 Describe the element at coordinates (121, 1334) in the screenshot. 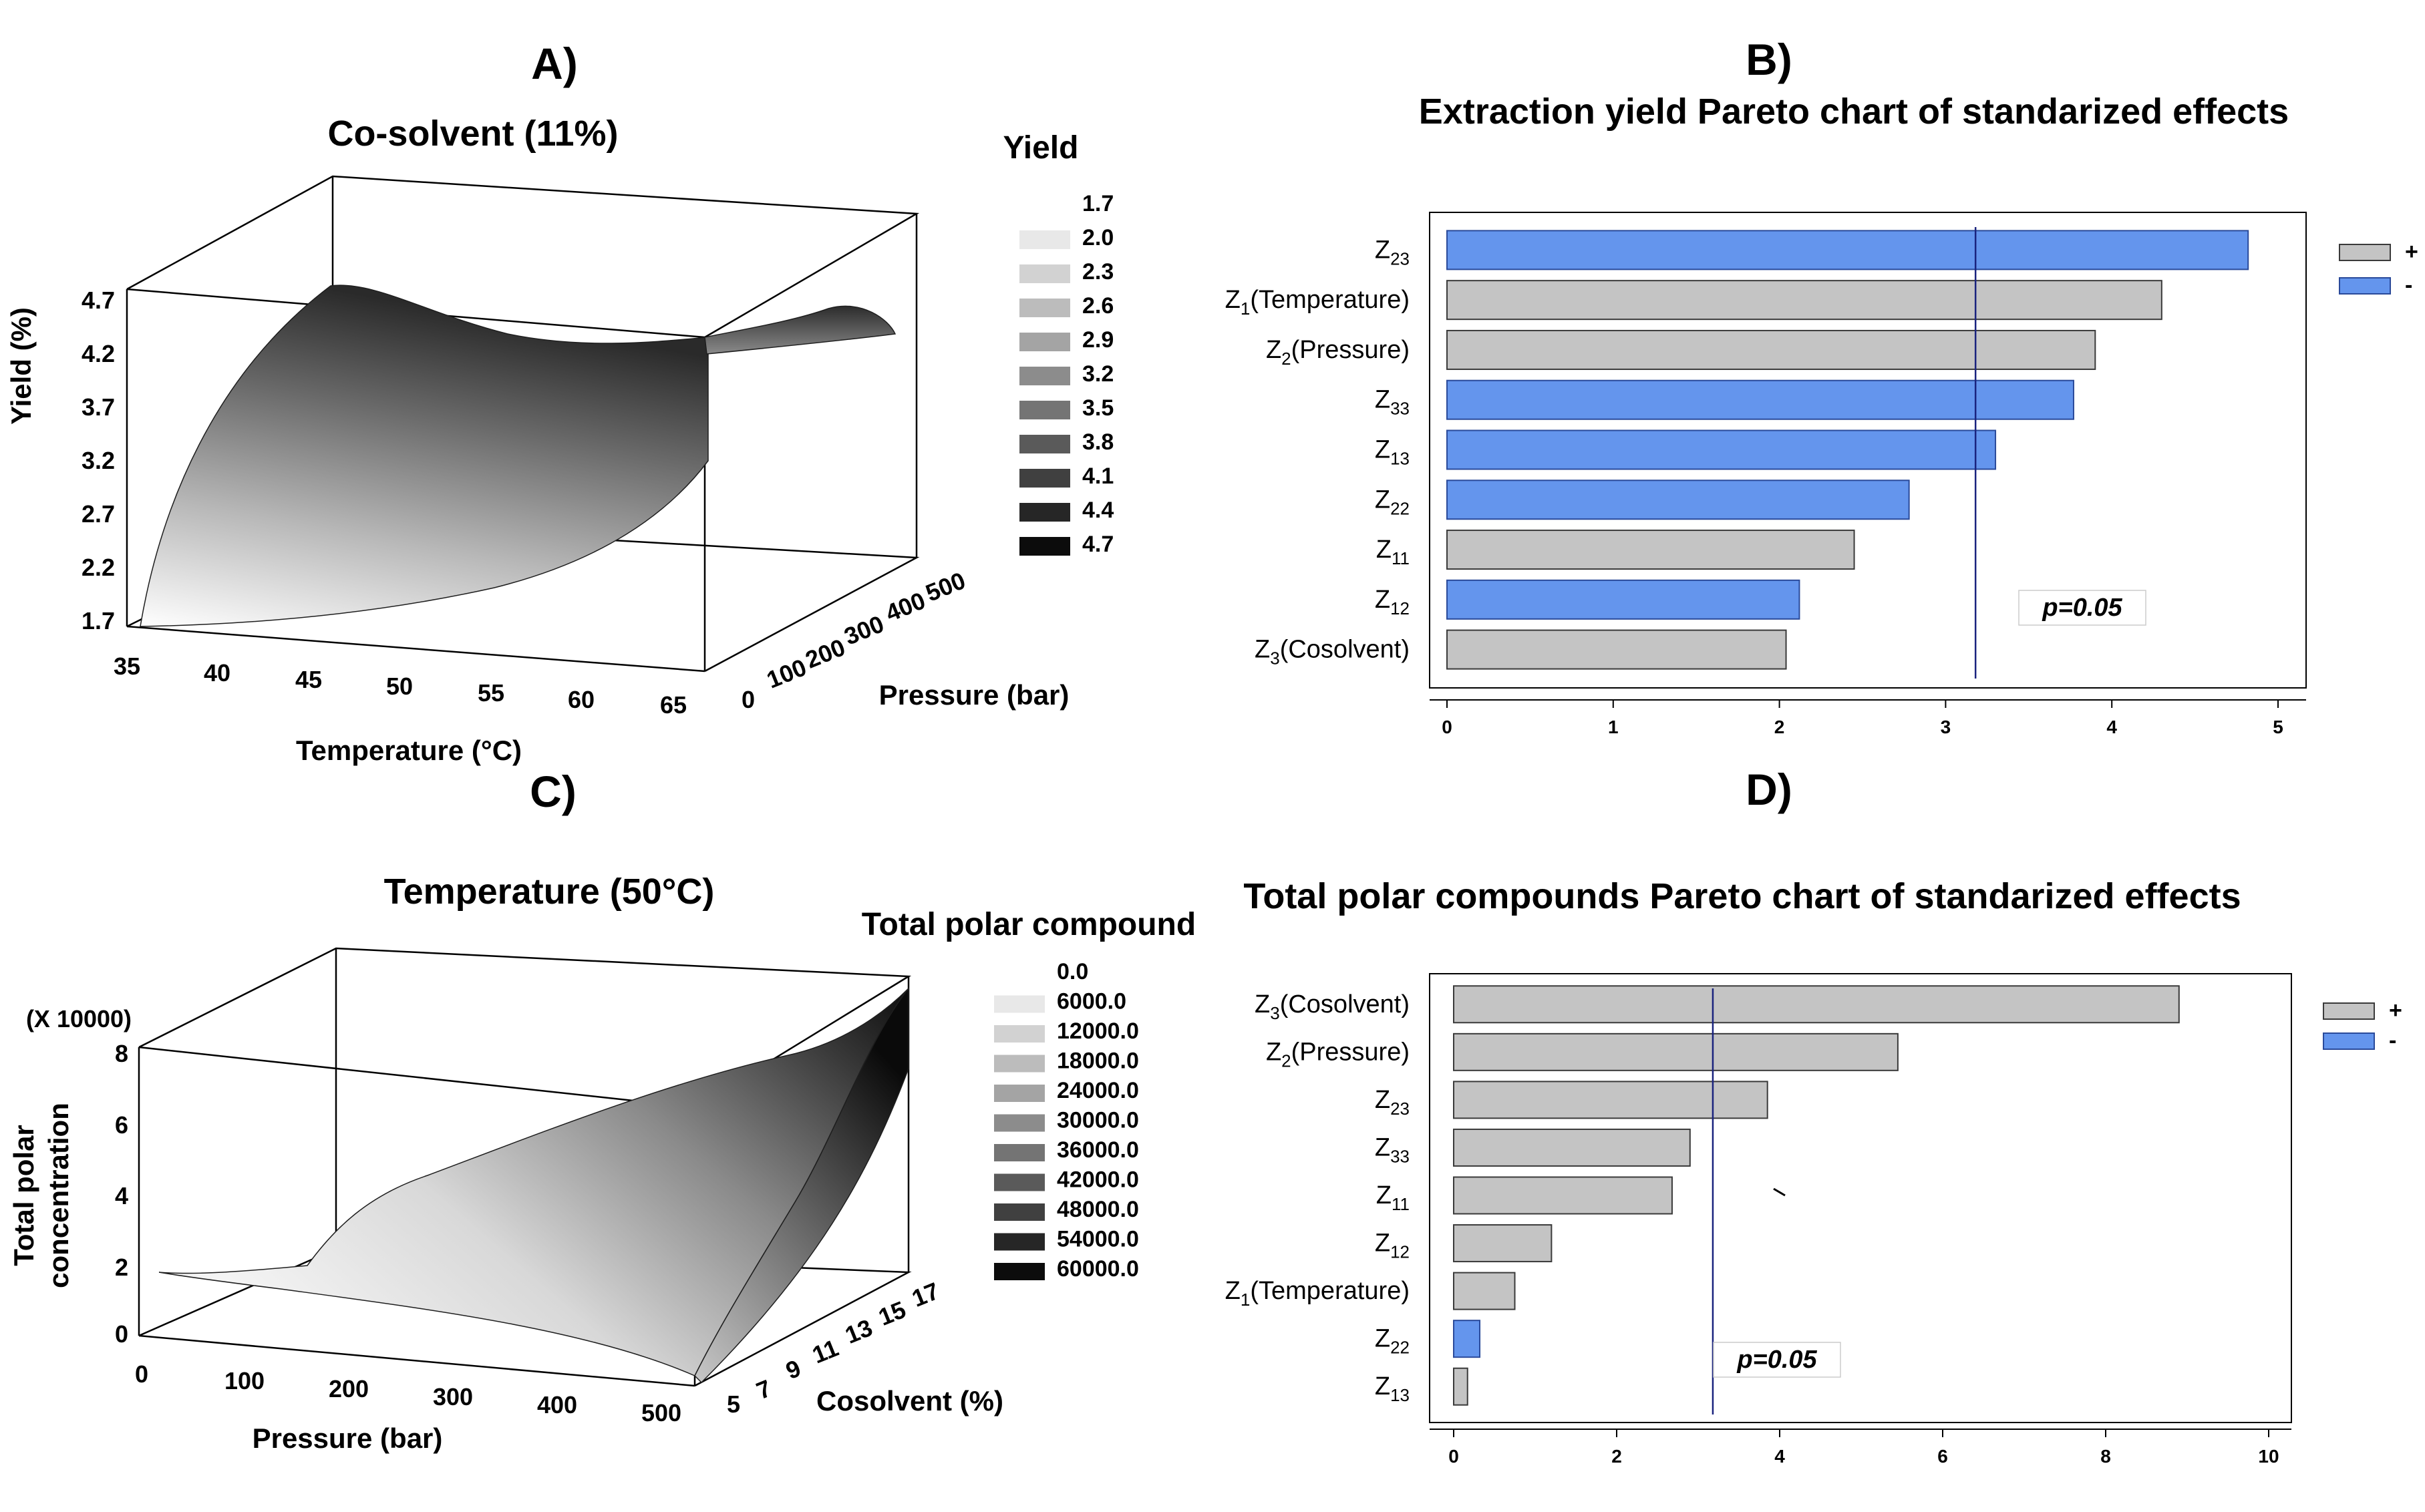

I see `z-tick: 0` at that location.